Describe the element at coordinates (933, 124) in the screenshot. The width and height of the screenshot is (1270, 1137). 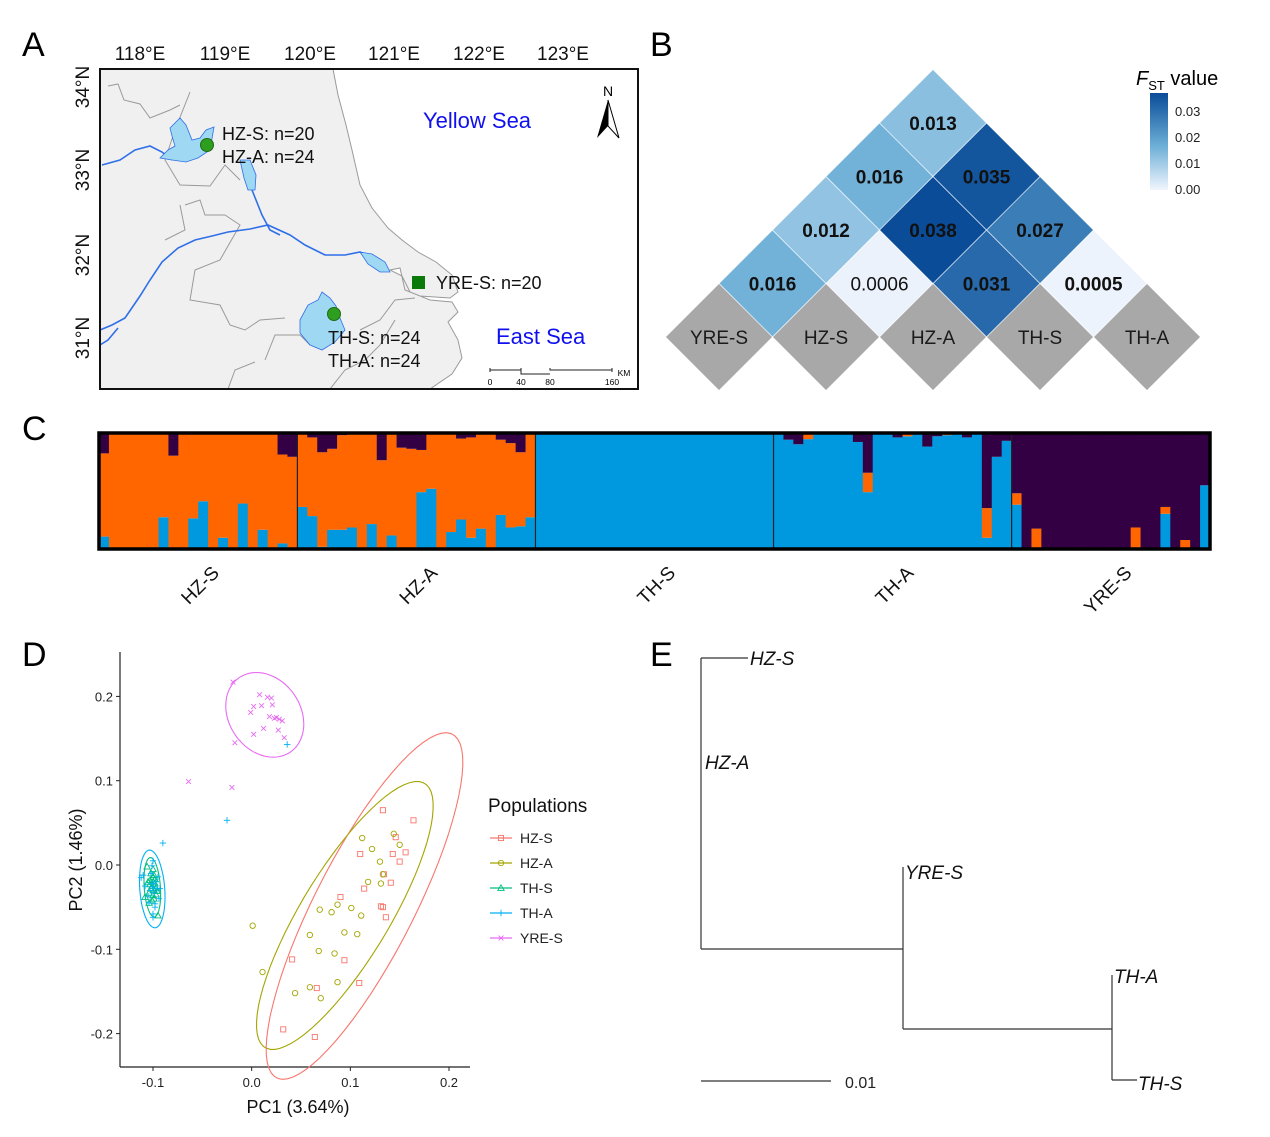
I see `fst-cell-value: 0.013` at that location.